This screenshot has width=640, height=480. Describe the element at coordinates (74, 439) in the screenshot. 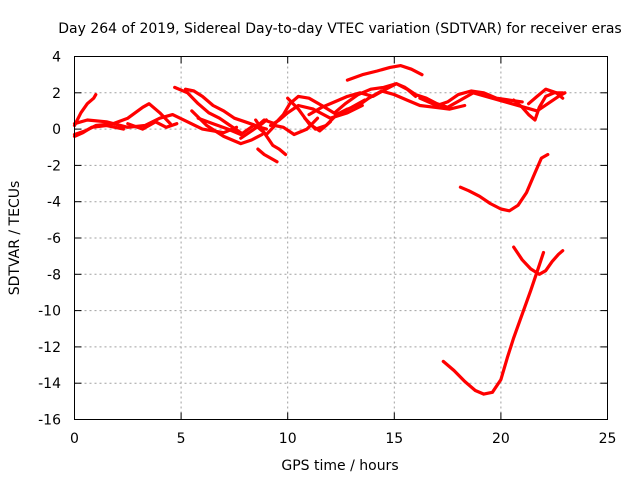

I see `x-tick-label: 0` at that location.